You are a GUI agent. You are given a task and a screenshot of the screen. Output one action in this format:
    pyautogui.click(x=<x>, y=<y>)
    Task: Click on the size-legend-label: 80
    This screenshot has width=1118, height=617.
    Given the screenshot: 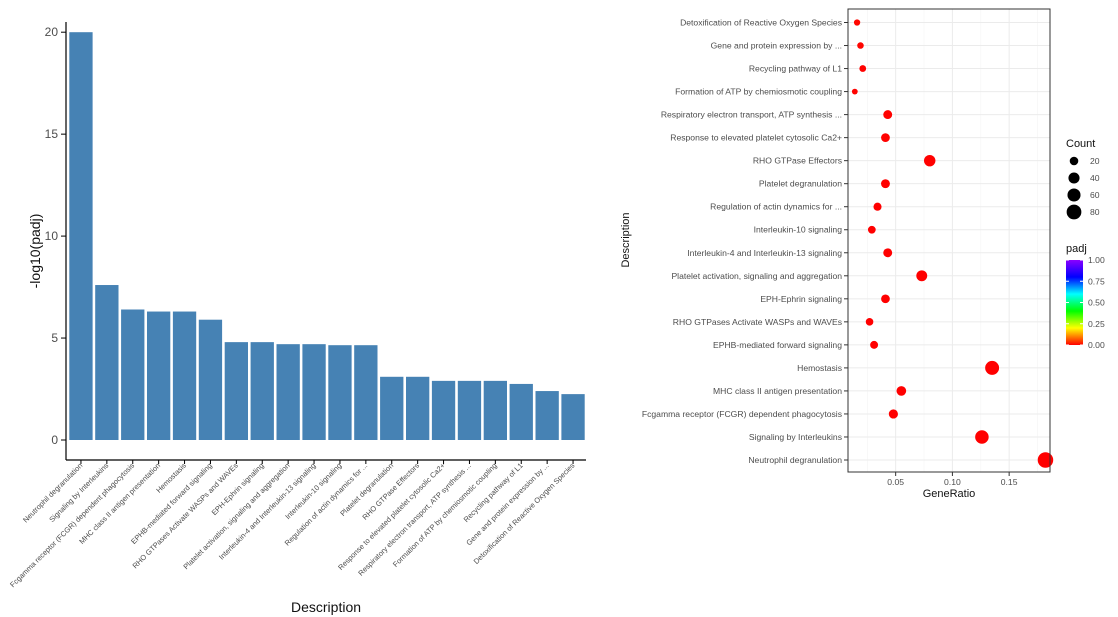 What is the action you would take?
    pyautogui.click(x=1095, y=212)
    